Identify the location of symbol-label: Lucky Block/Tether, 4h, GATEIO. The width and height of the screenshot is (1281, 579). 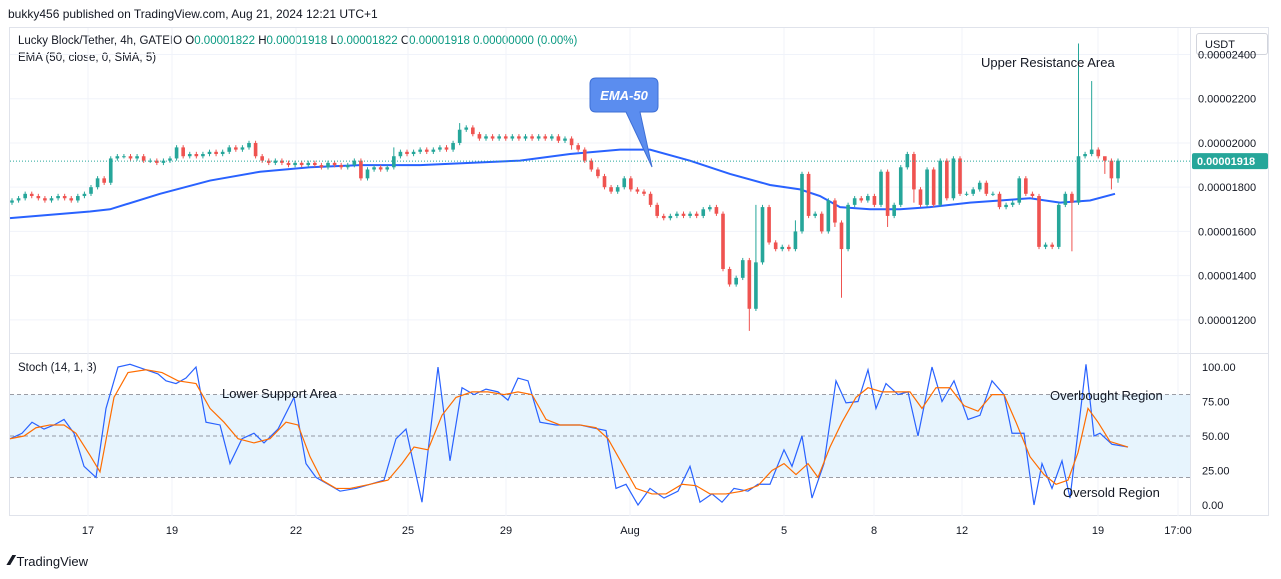
(100, 41).